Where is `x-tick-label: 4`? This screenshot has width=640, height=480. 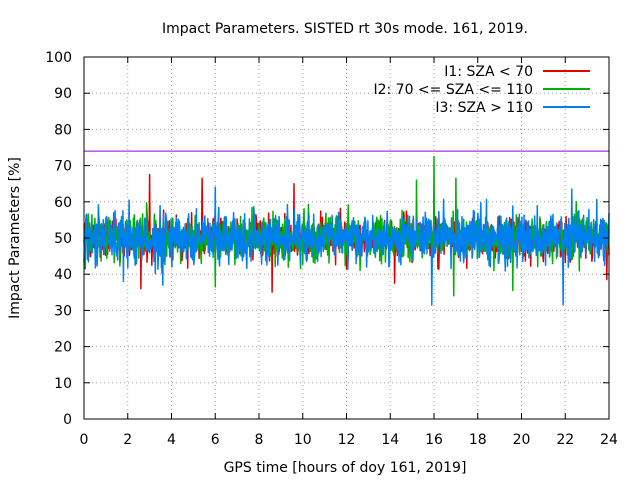
x-tick-label: 4 is located at coordinates (171, 440).